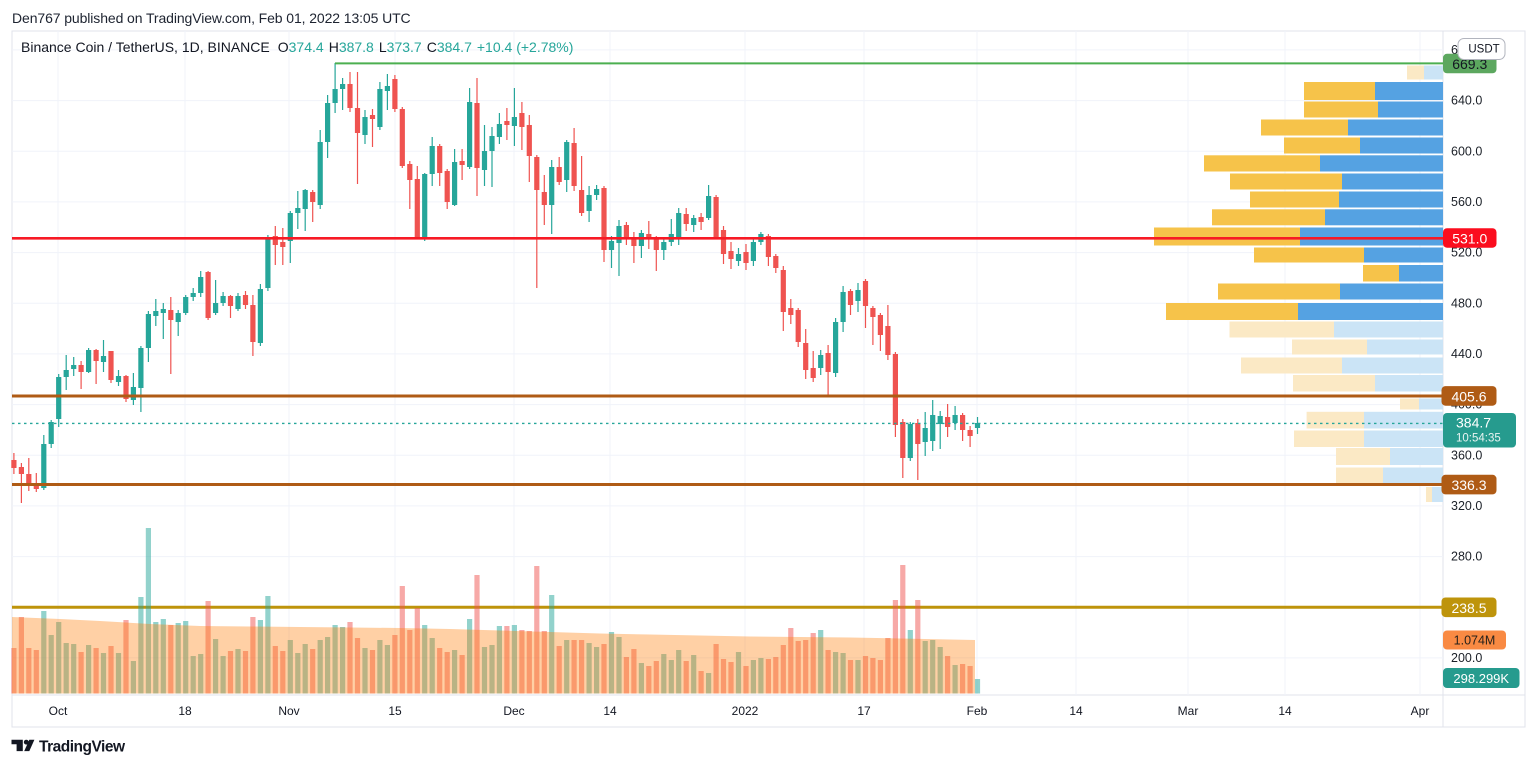 The image size is (1536, 767). I want to click on svg-text: 640.0, so click(1466, 101).